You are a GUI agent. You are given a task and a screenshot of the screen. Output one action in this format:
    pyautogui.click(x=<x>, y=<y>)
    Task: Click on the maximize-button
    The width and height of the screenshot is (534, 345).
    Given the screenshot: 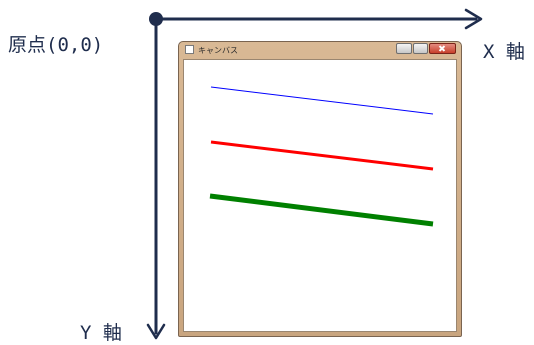 What is the action you would take?
    pyautogui.click(x=420, y=48)
    